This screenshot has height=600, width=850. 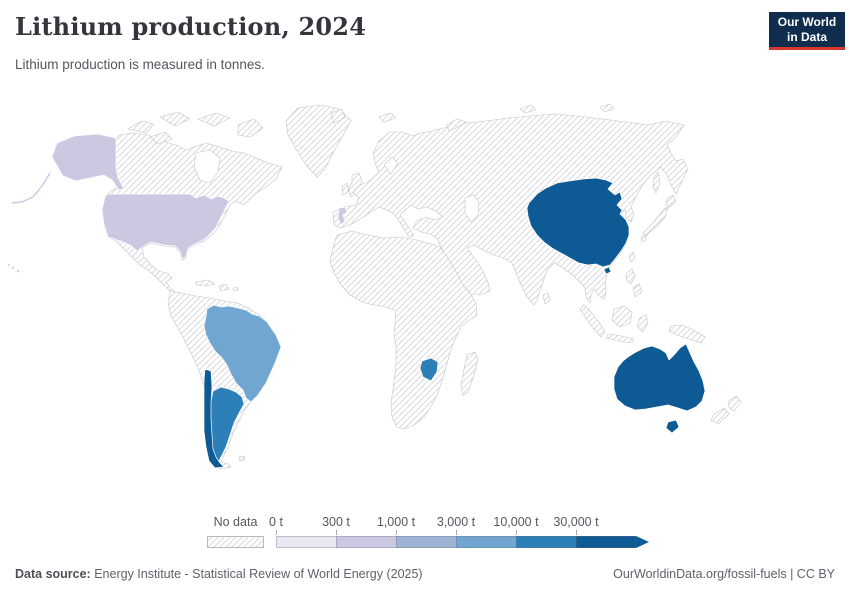 I want to click on country-united-states-alaska, so click(x=88, y=162).